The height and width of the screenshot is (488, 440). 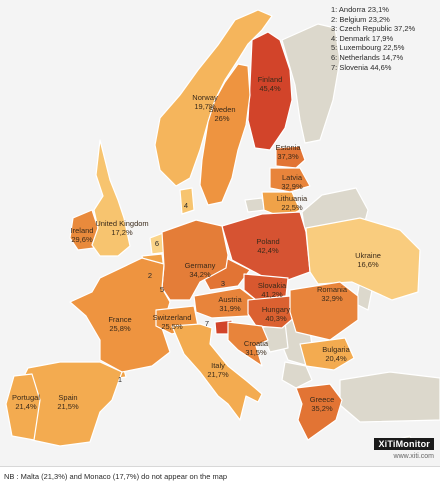 What do you see at coordinates (120, 328) in the screenshot?
I see `country-value-france: 25,8%` at bounding box center [120, 328].